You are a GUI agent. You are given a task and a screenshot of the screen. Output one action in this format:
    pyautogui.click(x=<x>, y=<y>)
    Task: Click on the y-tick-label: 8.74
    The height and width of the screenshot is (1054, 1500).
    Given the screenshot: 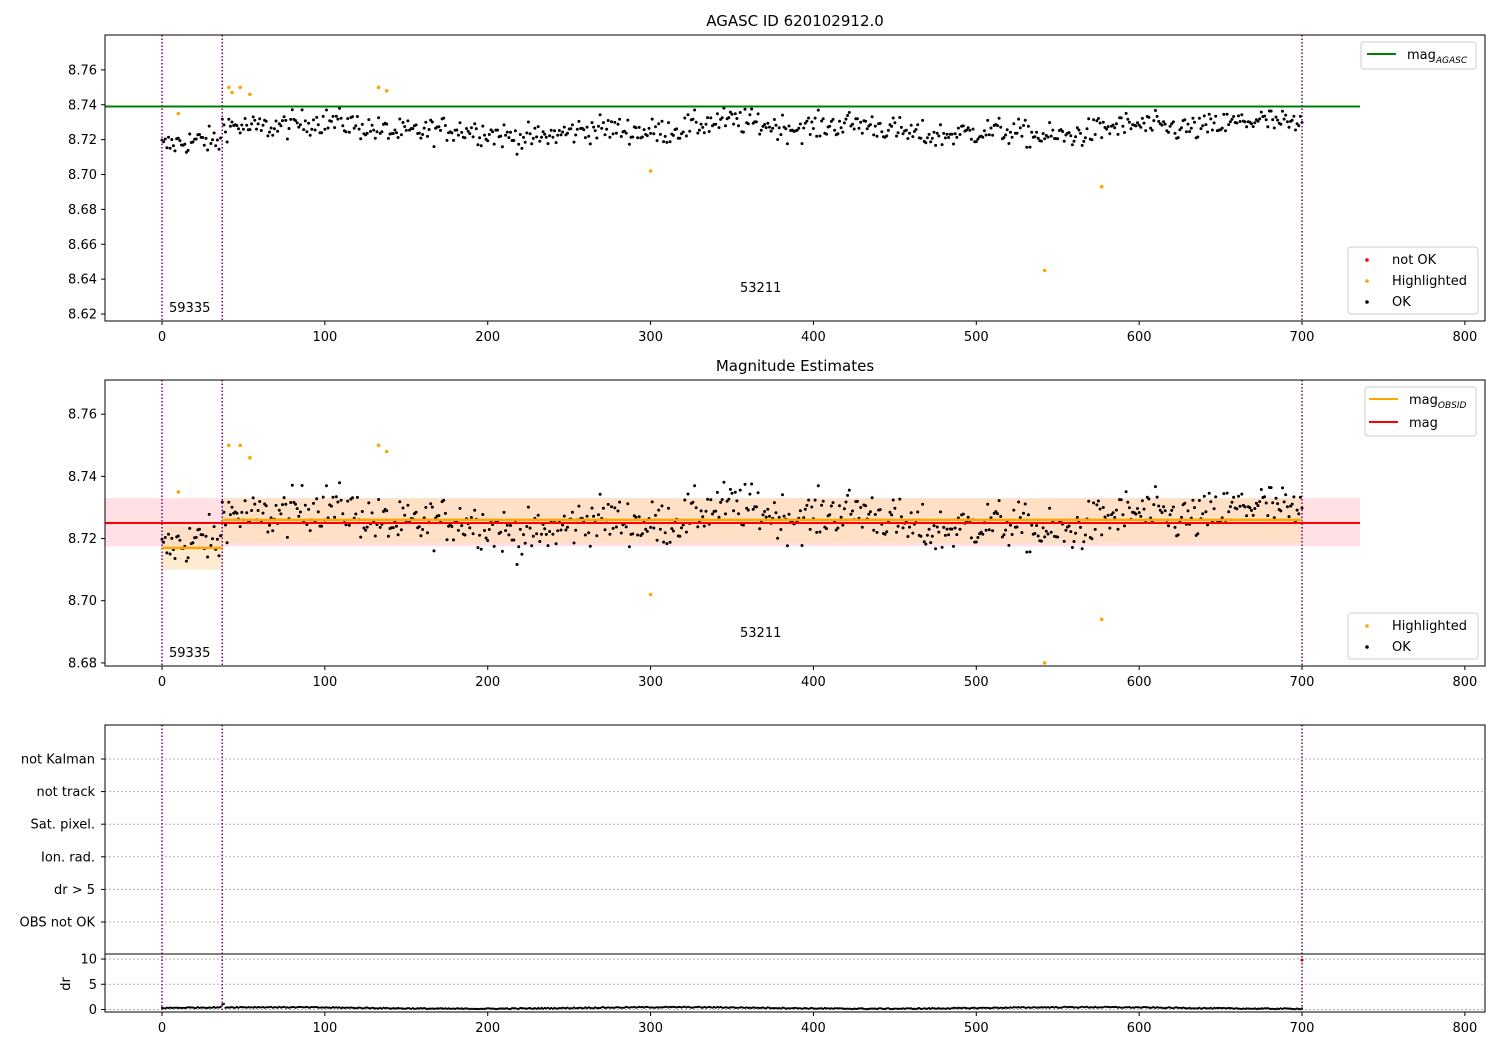 What is the action you would take?
    pyautogui.click(x=82, y=105)
    